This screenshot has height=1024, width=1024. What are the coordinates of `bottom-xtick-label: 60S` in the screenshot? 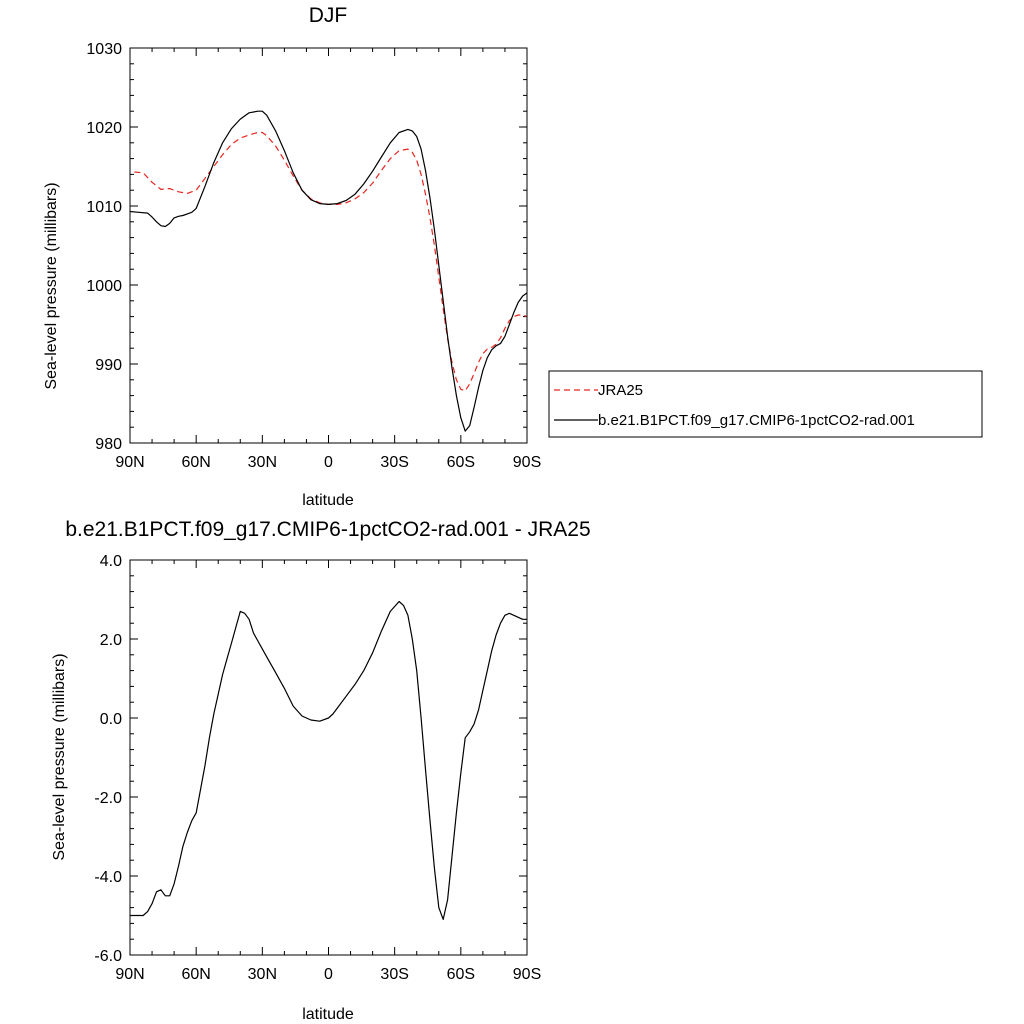 It's located at (461, 974).